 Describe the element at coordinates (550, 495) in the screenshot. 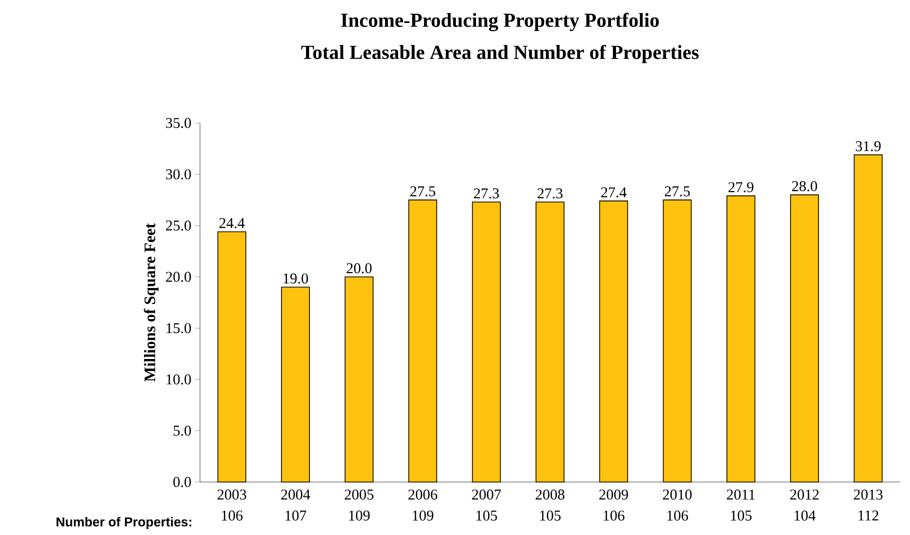

I see `x-tick-label: 2008` at that location.